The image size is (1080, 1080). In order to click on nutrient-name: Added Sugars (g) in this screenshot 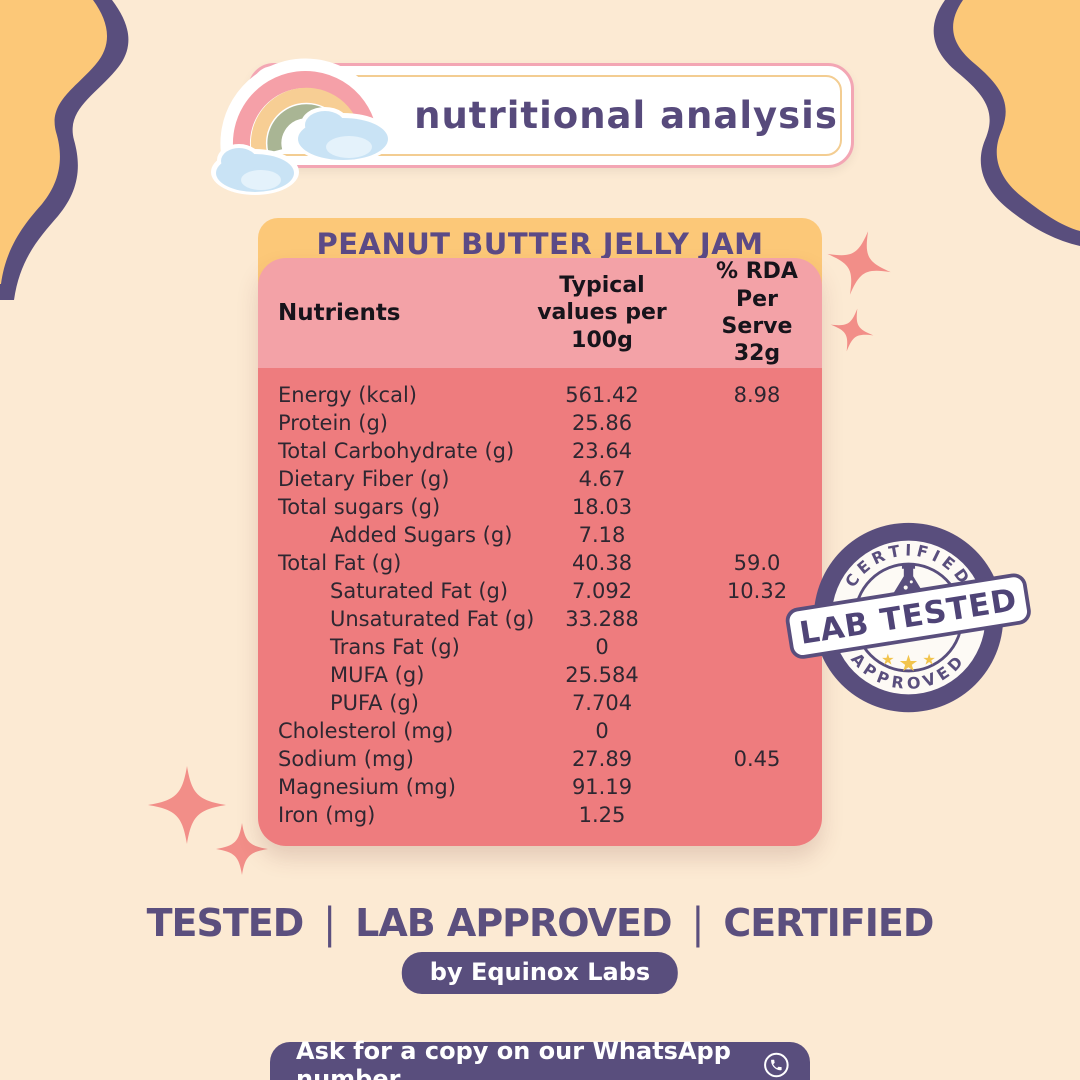, I will do `click(421, 535)`.